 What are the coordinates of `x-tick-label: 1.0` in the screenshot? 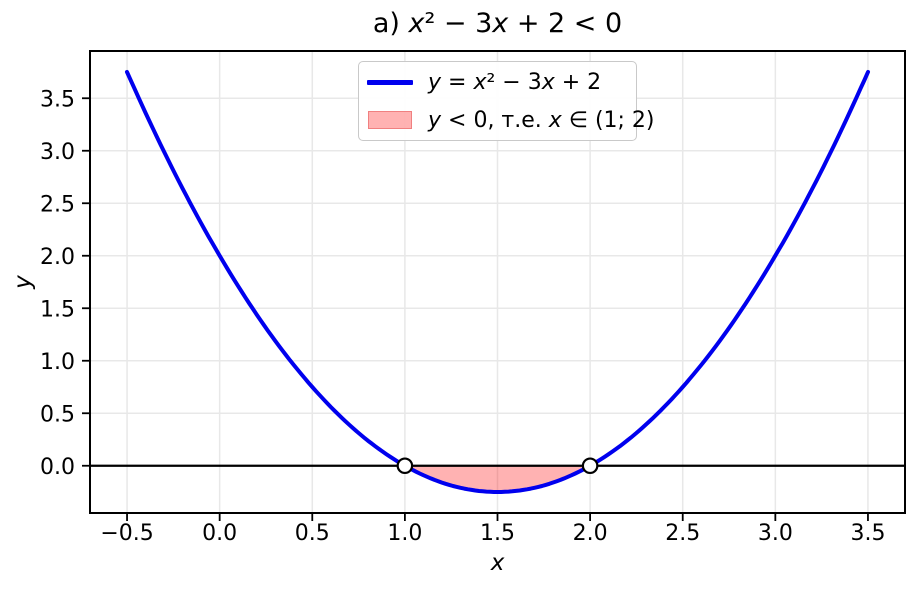 It's located at (404, 533).